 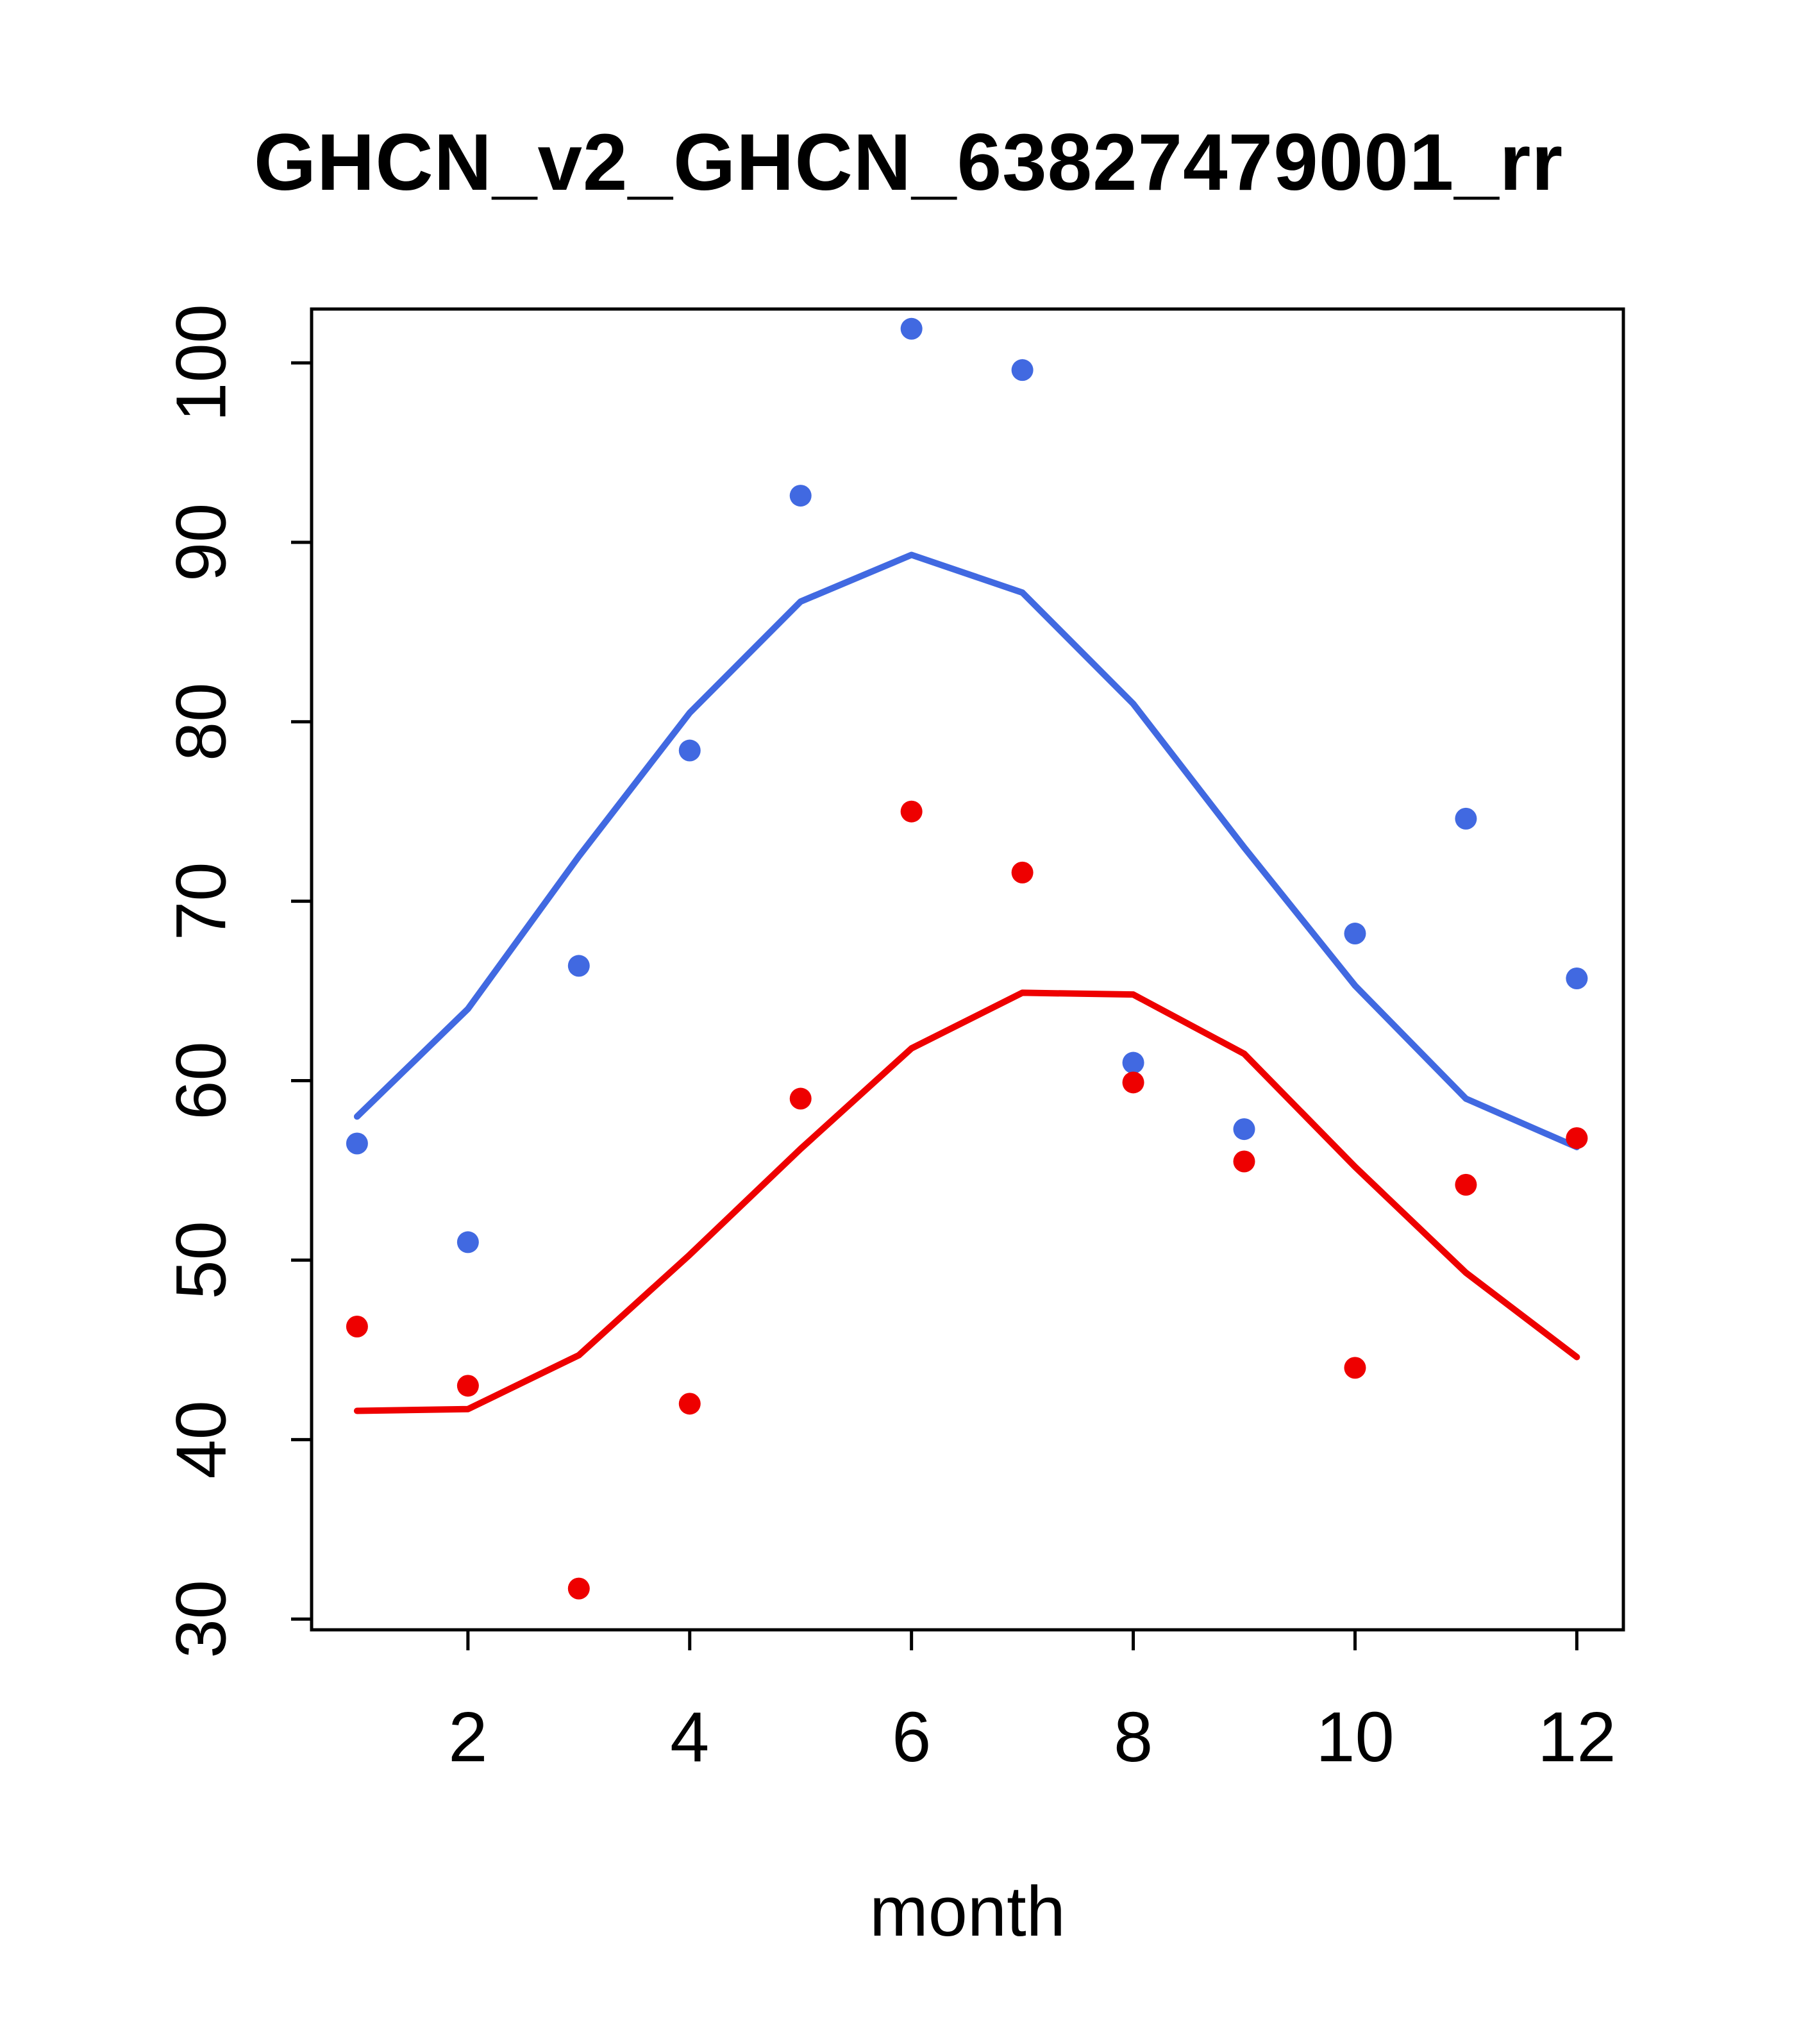 What do you see at coordinates (908, 162) in the screenshot?
I see `chart-title: GHCN_v2_GHCN_63827479001_rr` at bounding box center [908, 162].